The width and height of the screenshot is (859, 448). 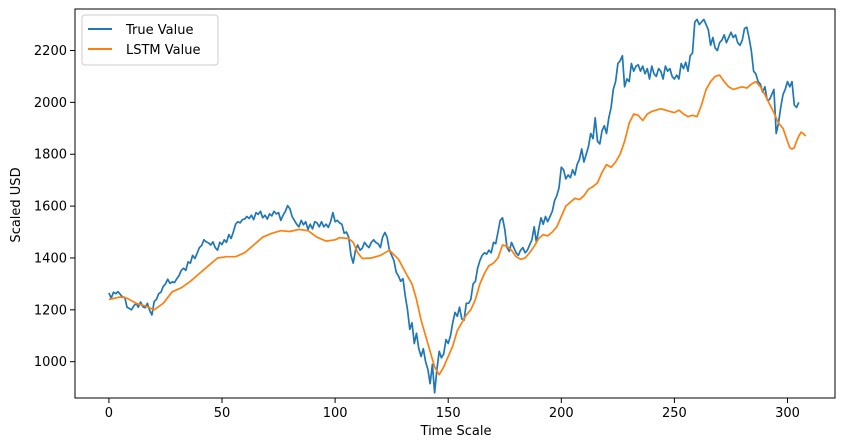 I want to click on y-tick-label: 2200, so click(x=50, y=51).